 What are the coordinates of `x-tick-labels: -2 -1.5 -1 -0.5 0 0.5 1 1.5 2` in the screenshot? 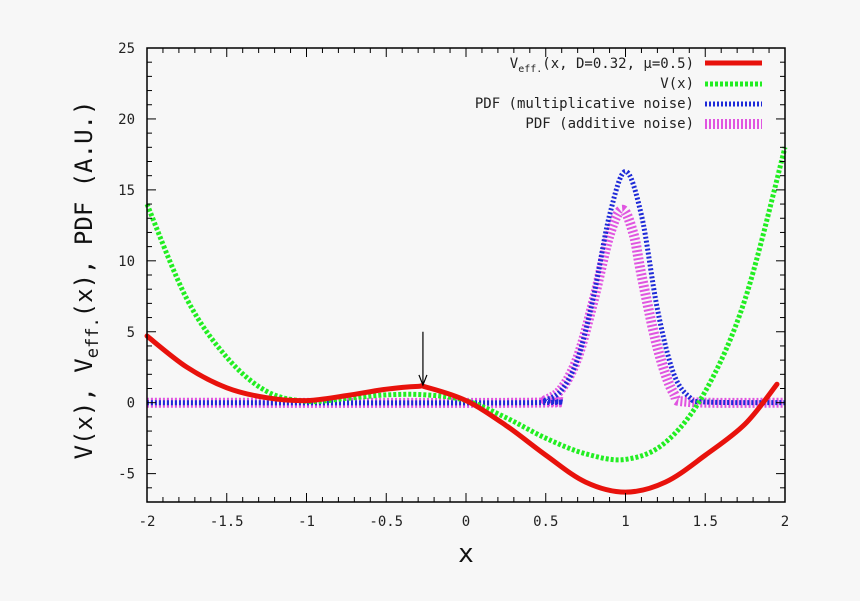 It's located at (464, 522).